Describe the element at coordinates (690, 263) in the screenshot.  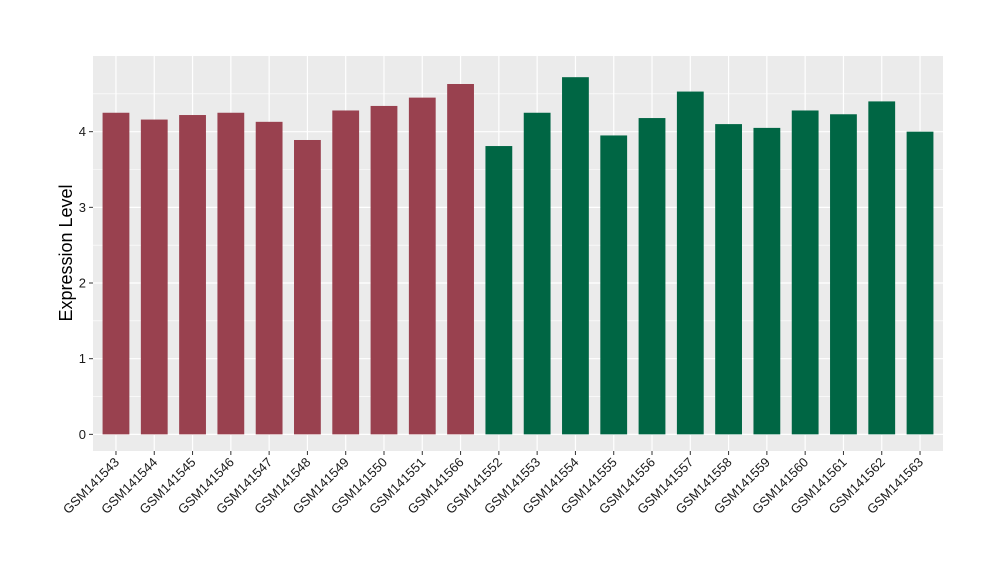
I see `bar-GSM141557` at that location.